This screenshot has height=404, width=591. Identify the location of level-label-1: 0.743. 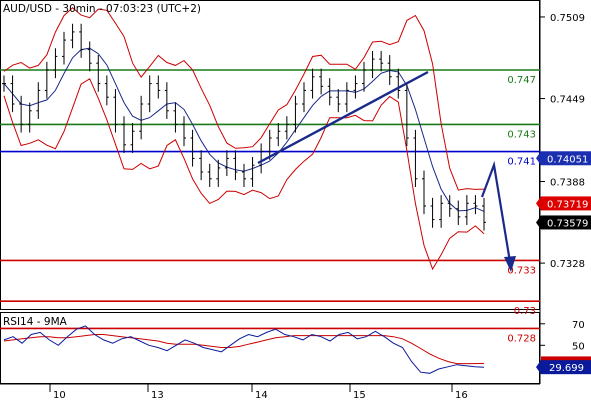
(521, 134).